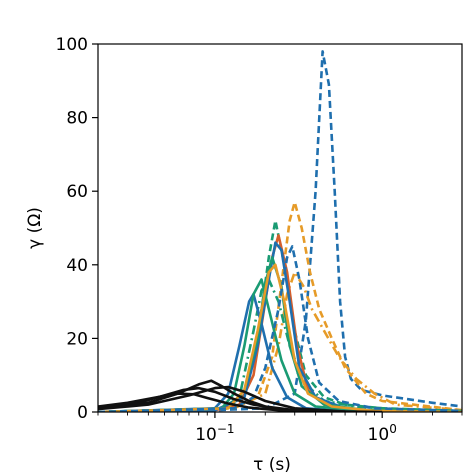 The height and width of the screenshot is (475, 466). What do you see at coordinates (72, 45) in the screenshot?
I see `y-tick-label: 100` at bounding box center [72, 45].